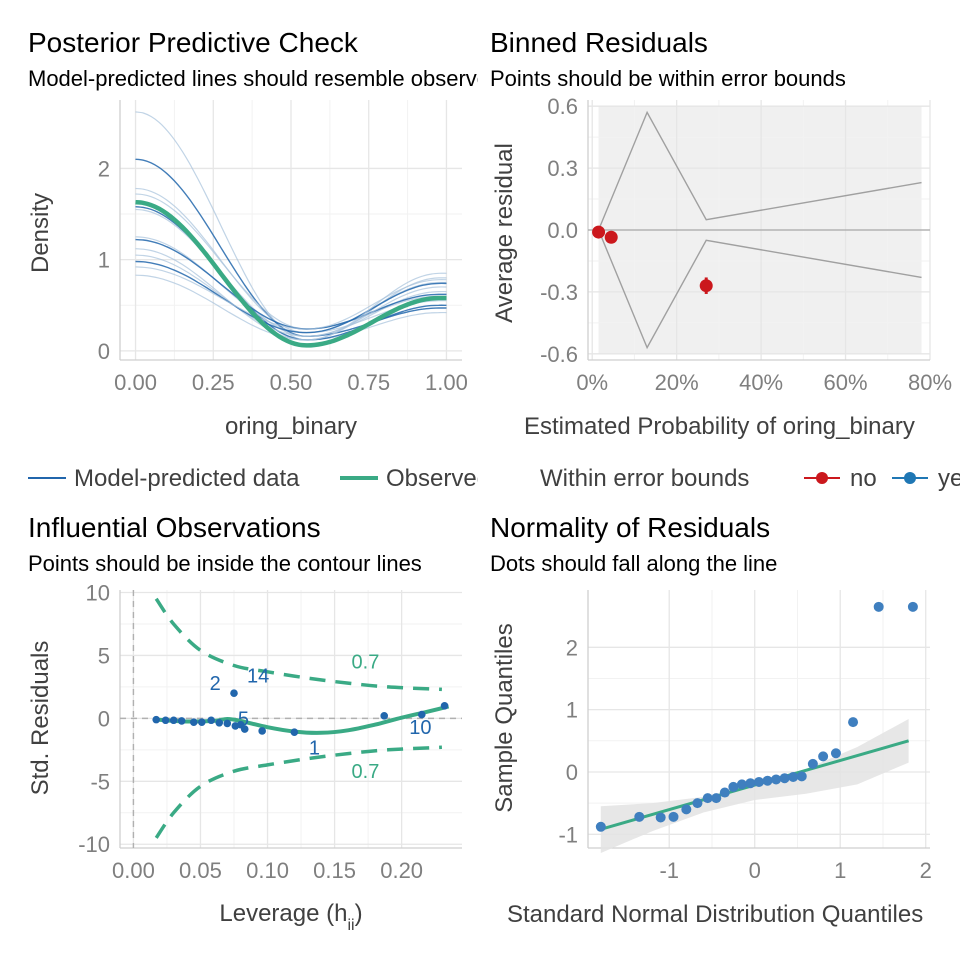 The height and width of the screenshot is (960, 960). I want to click on legend-label-no: no, so click(863, 478).